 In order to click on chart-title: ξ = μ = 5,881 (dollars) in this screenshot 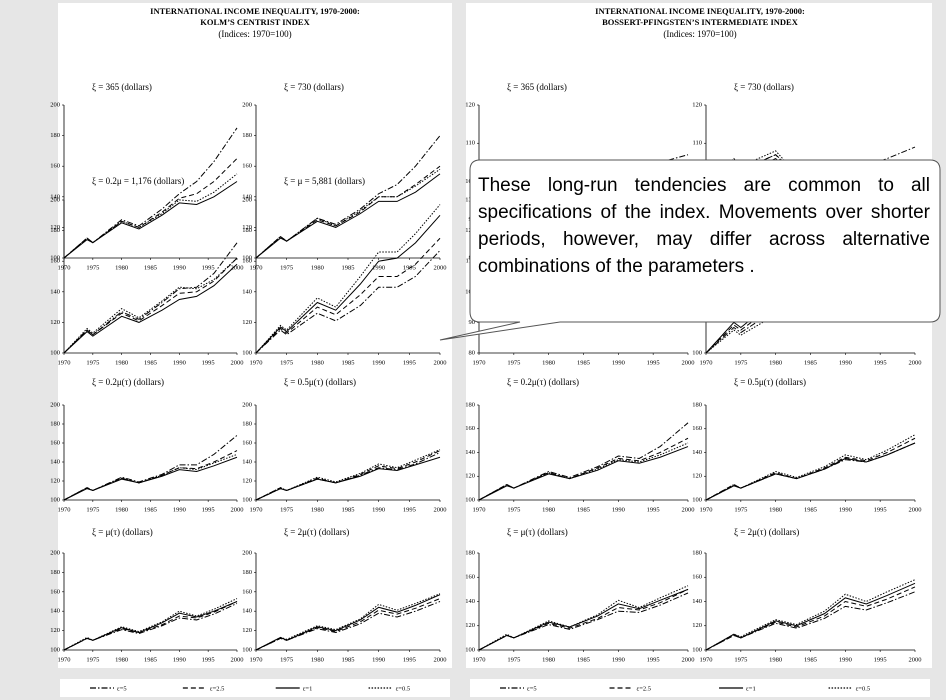, I will do `click(324, 181)`.